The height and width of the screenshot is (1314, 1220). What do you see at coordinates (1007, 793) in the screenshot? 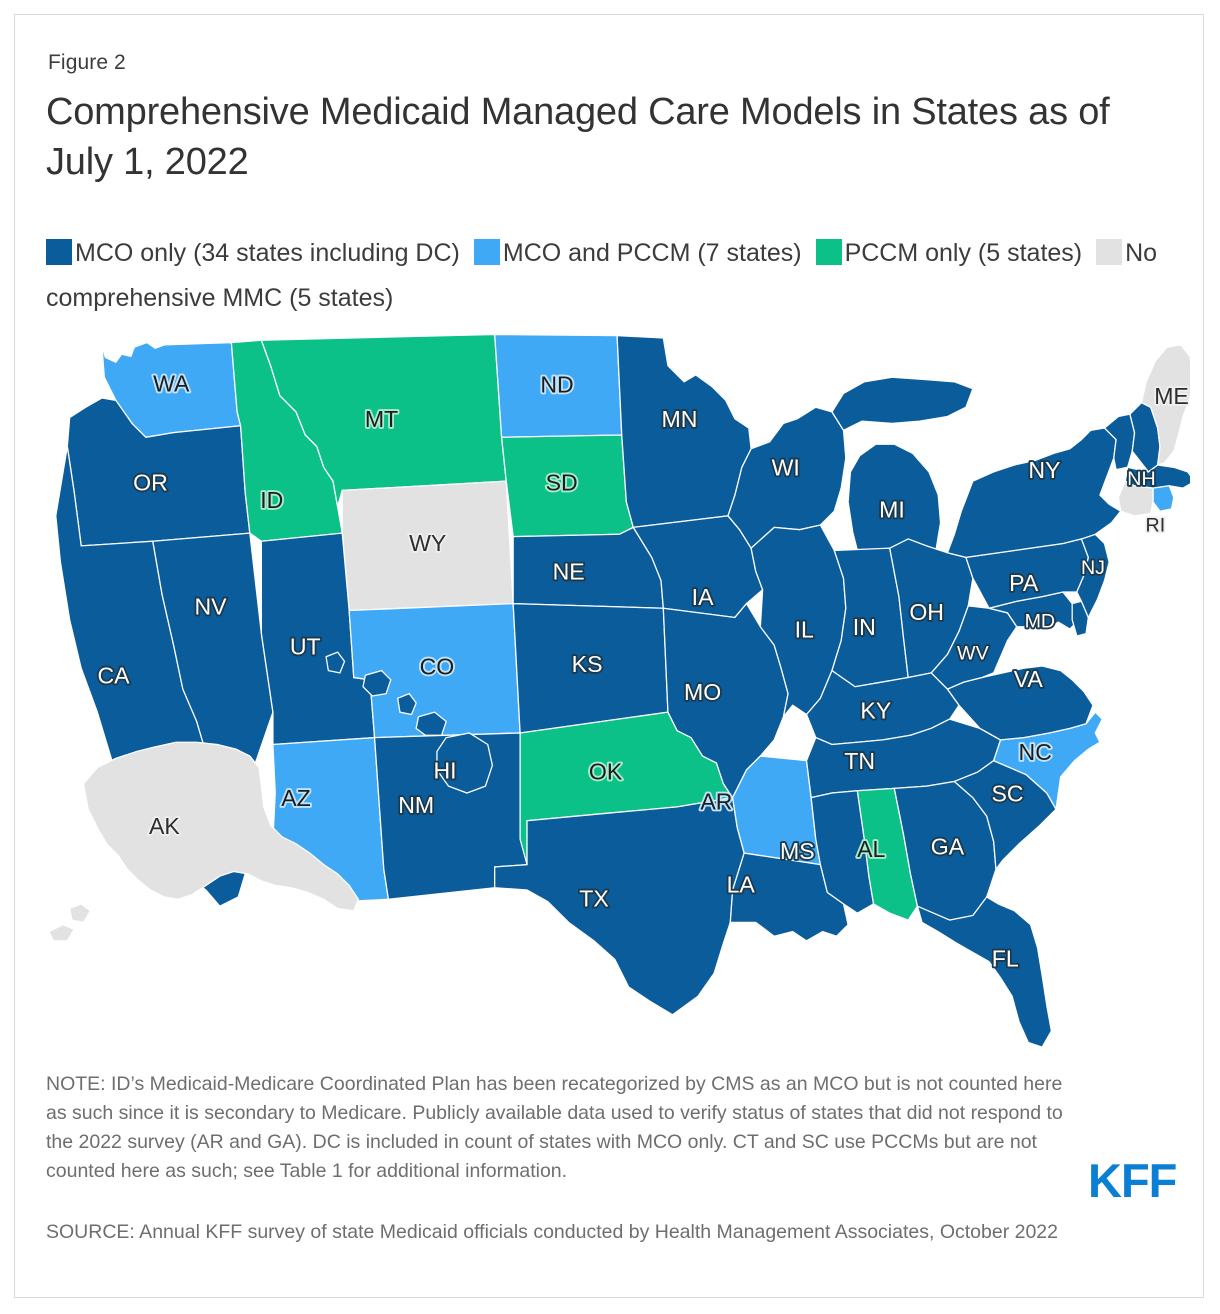
I see `state-label-SC: SC` at bounding box center [1007, 793].